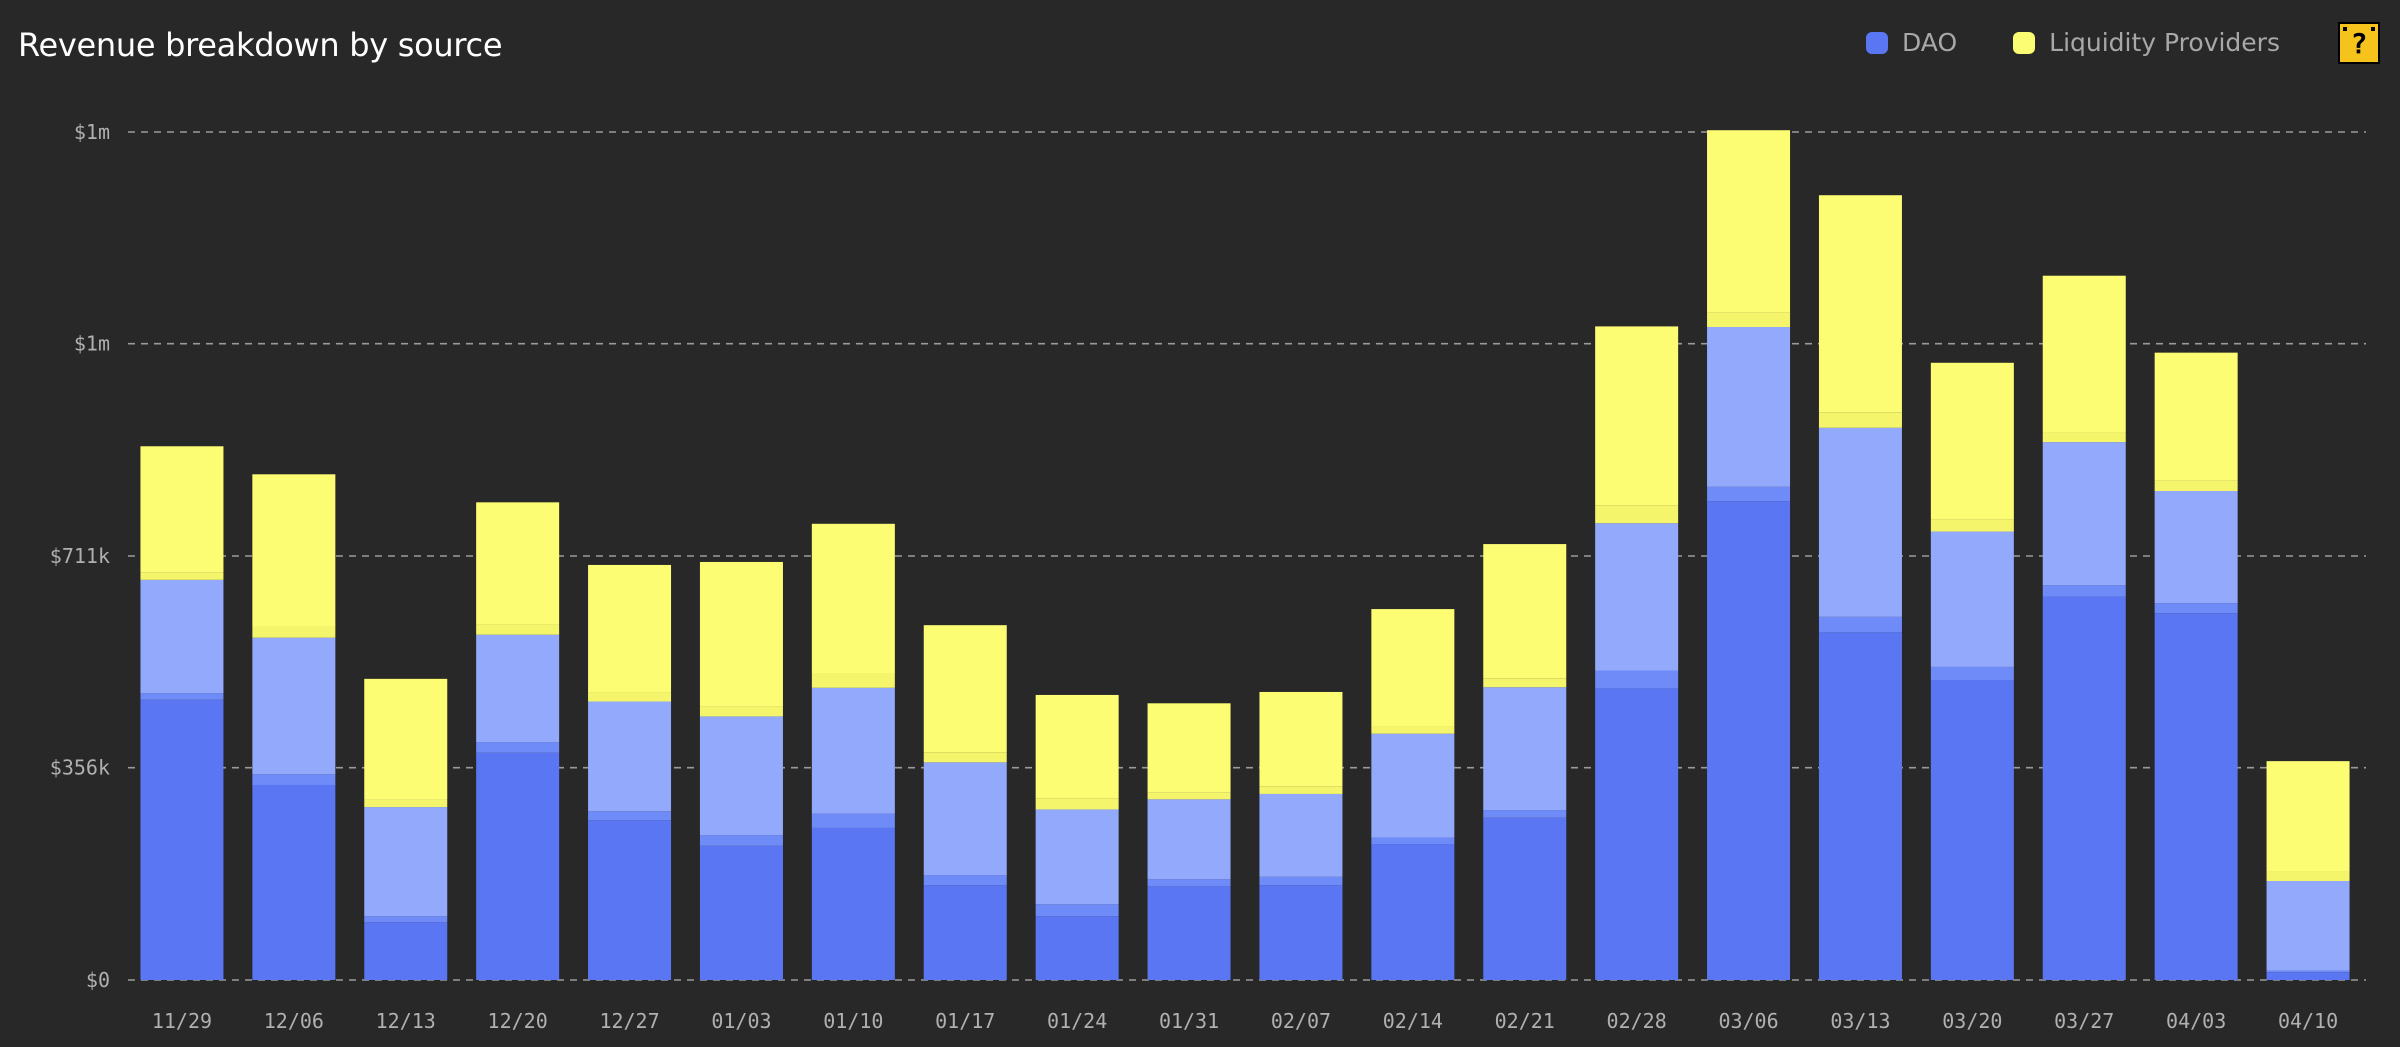 The width and height of the screenshot is (2400, 1047). What do you see at coordinates (2146, 42) in the screenshot?
I see `legend-item-liquidity-providers: Liquidity Providers` at bounding box center [2146, 42].